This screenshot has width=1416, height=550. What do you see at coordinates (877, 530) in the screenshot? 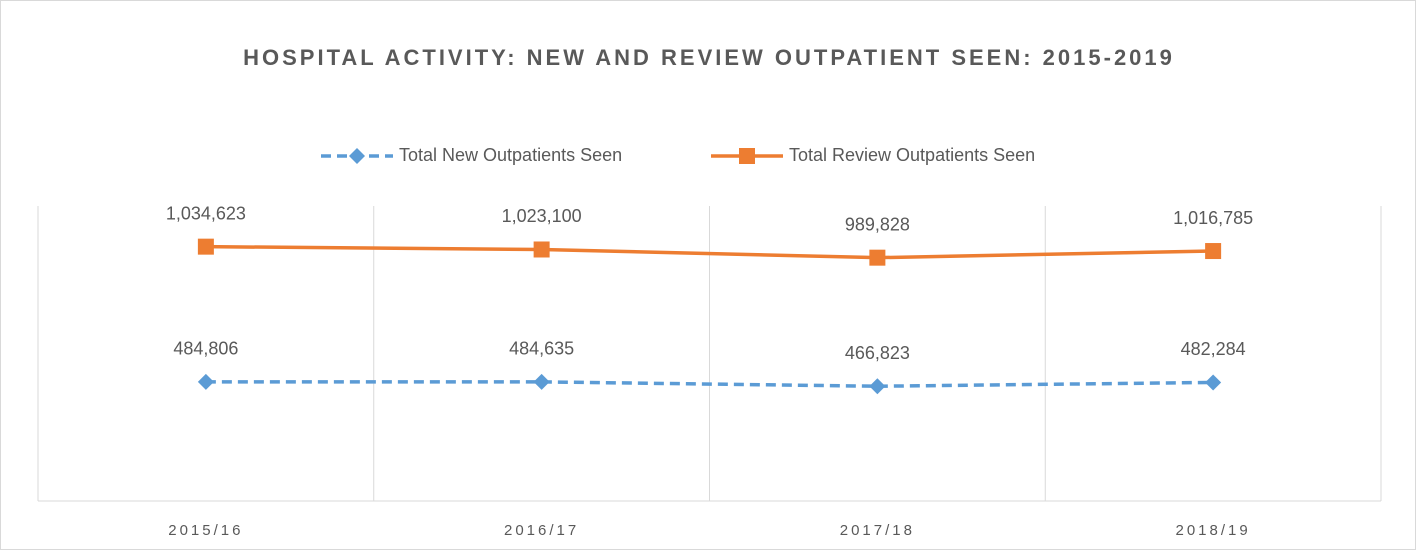
I see `x-tick-label: 2017/18` at bounding box center [877, 530].